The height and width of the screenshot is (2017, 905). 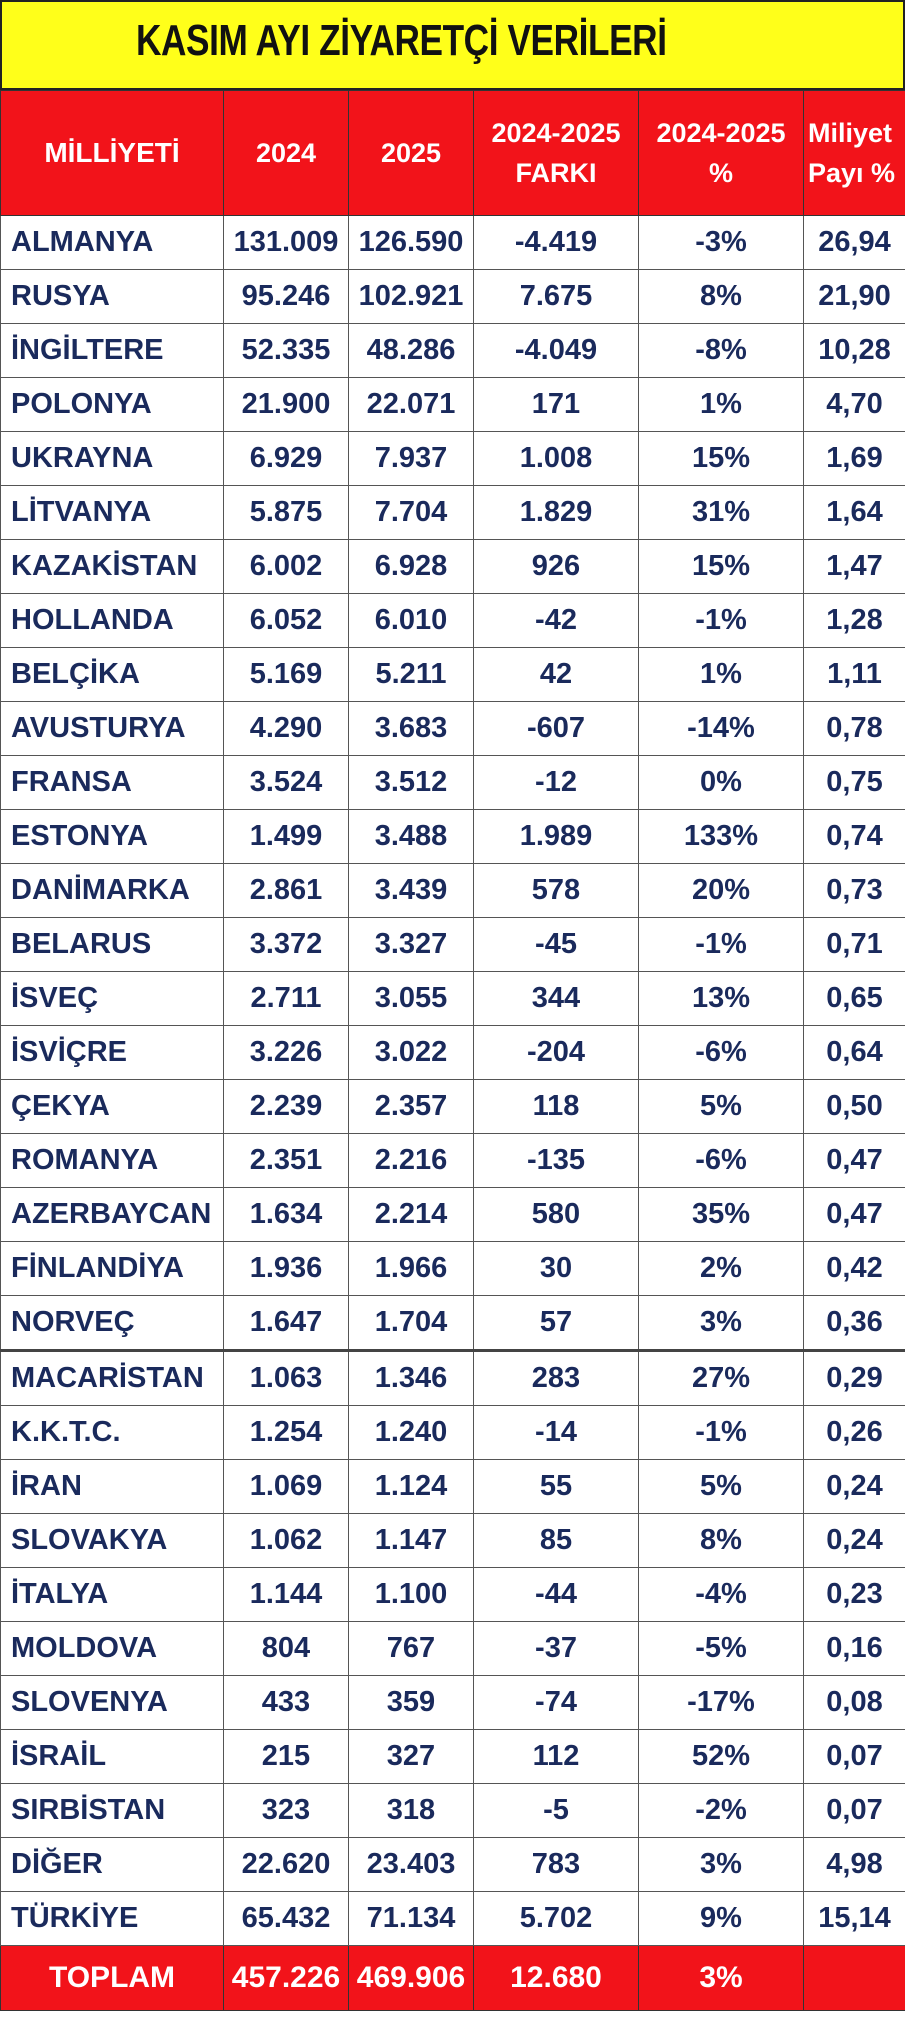 I want to click on cell-share-percent: 1,64, so click(x=854, y=512).